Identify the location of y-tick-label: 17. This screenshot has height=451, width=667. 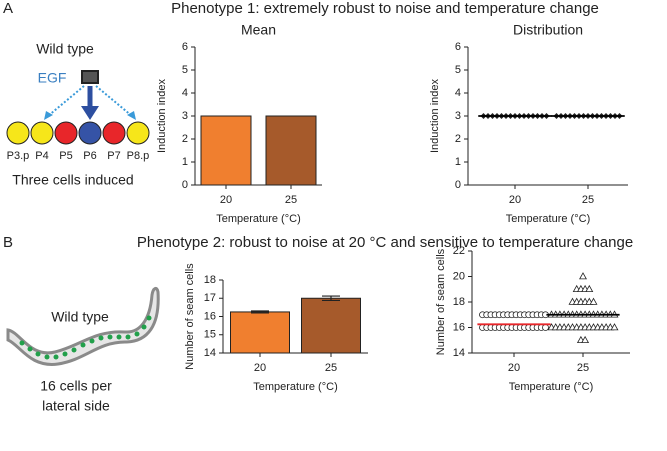
(210, 298).